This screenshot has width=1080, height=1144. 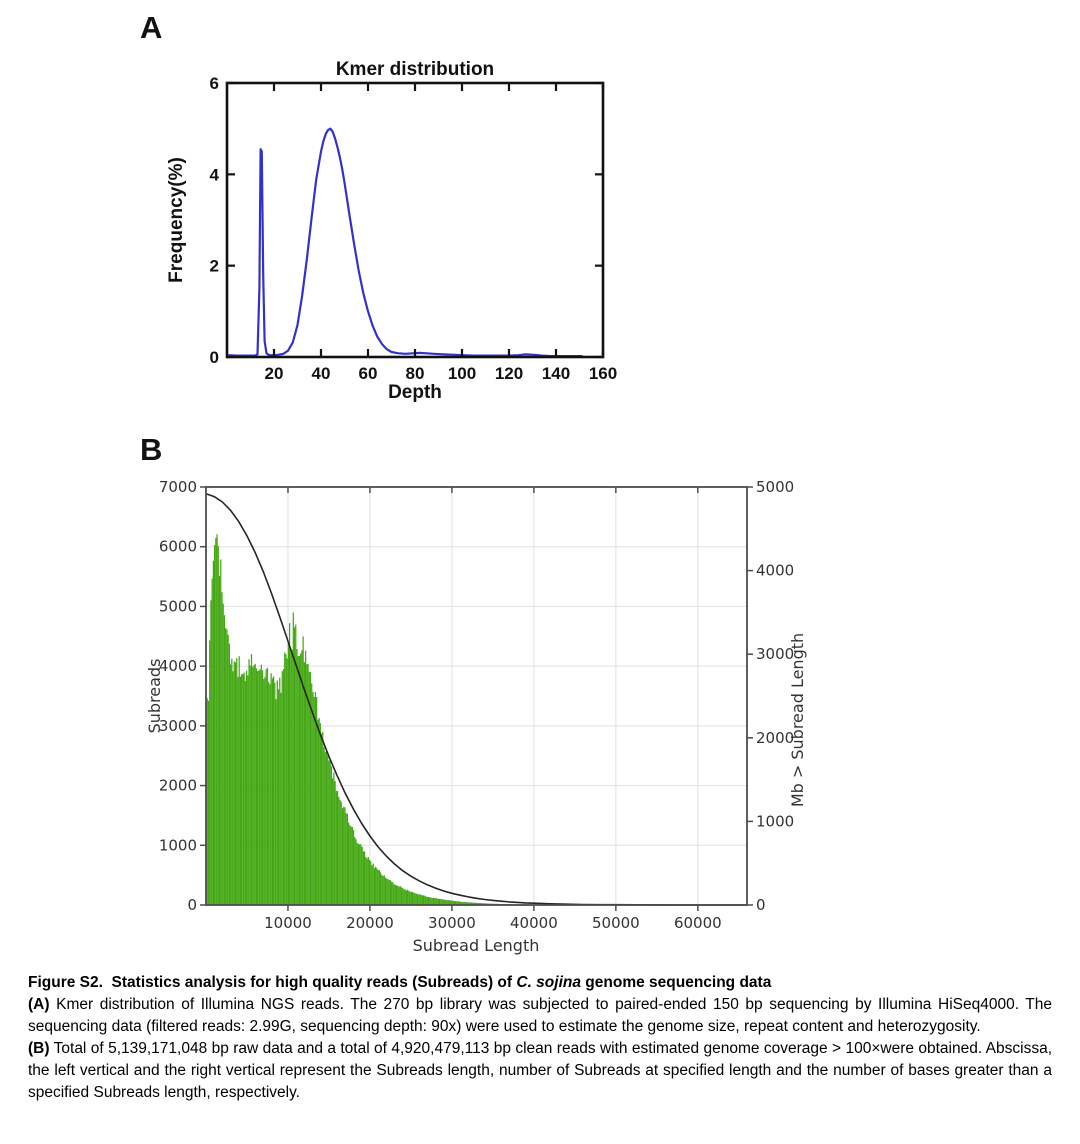 I want to click on svg-text: 6, so click(x=214, y=83).